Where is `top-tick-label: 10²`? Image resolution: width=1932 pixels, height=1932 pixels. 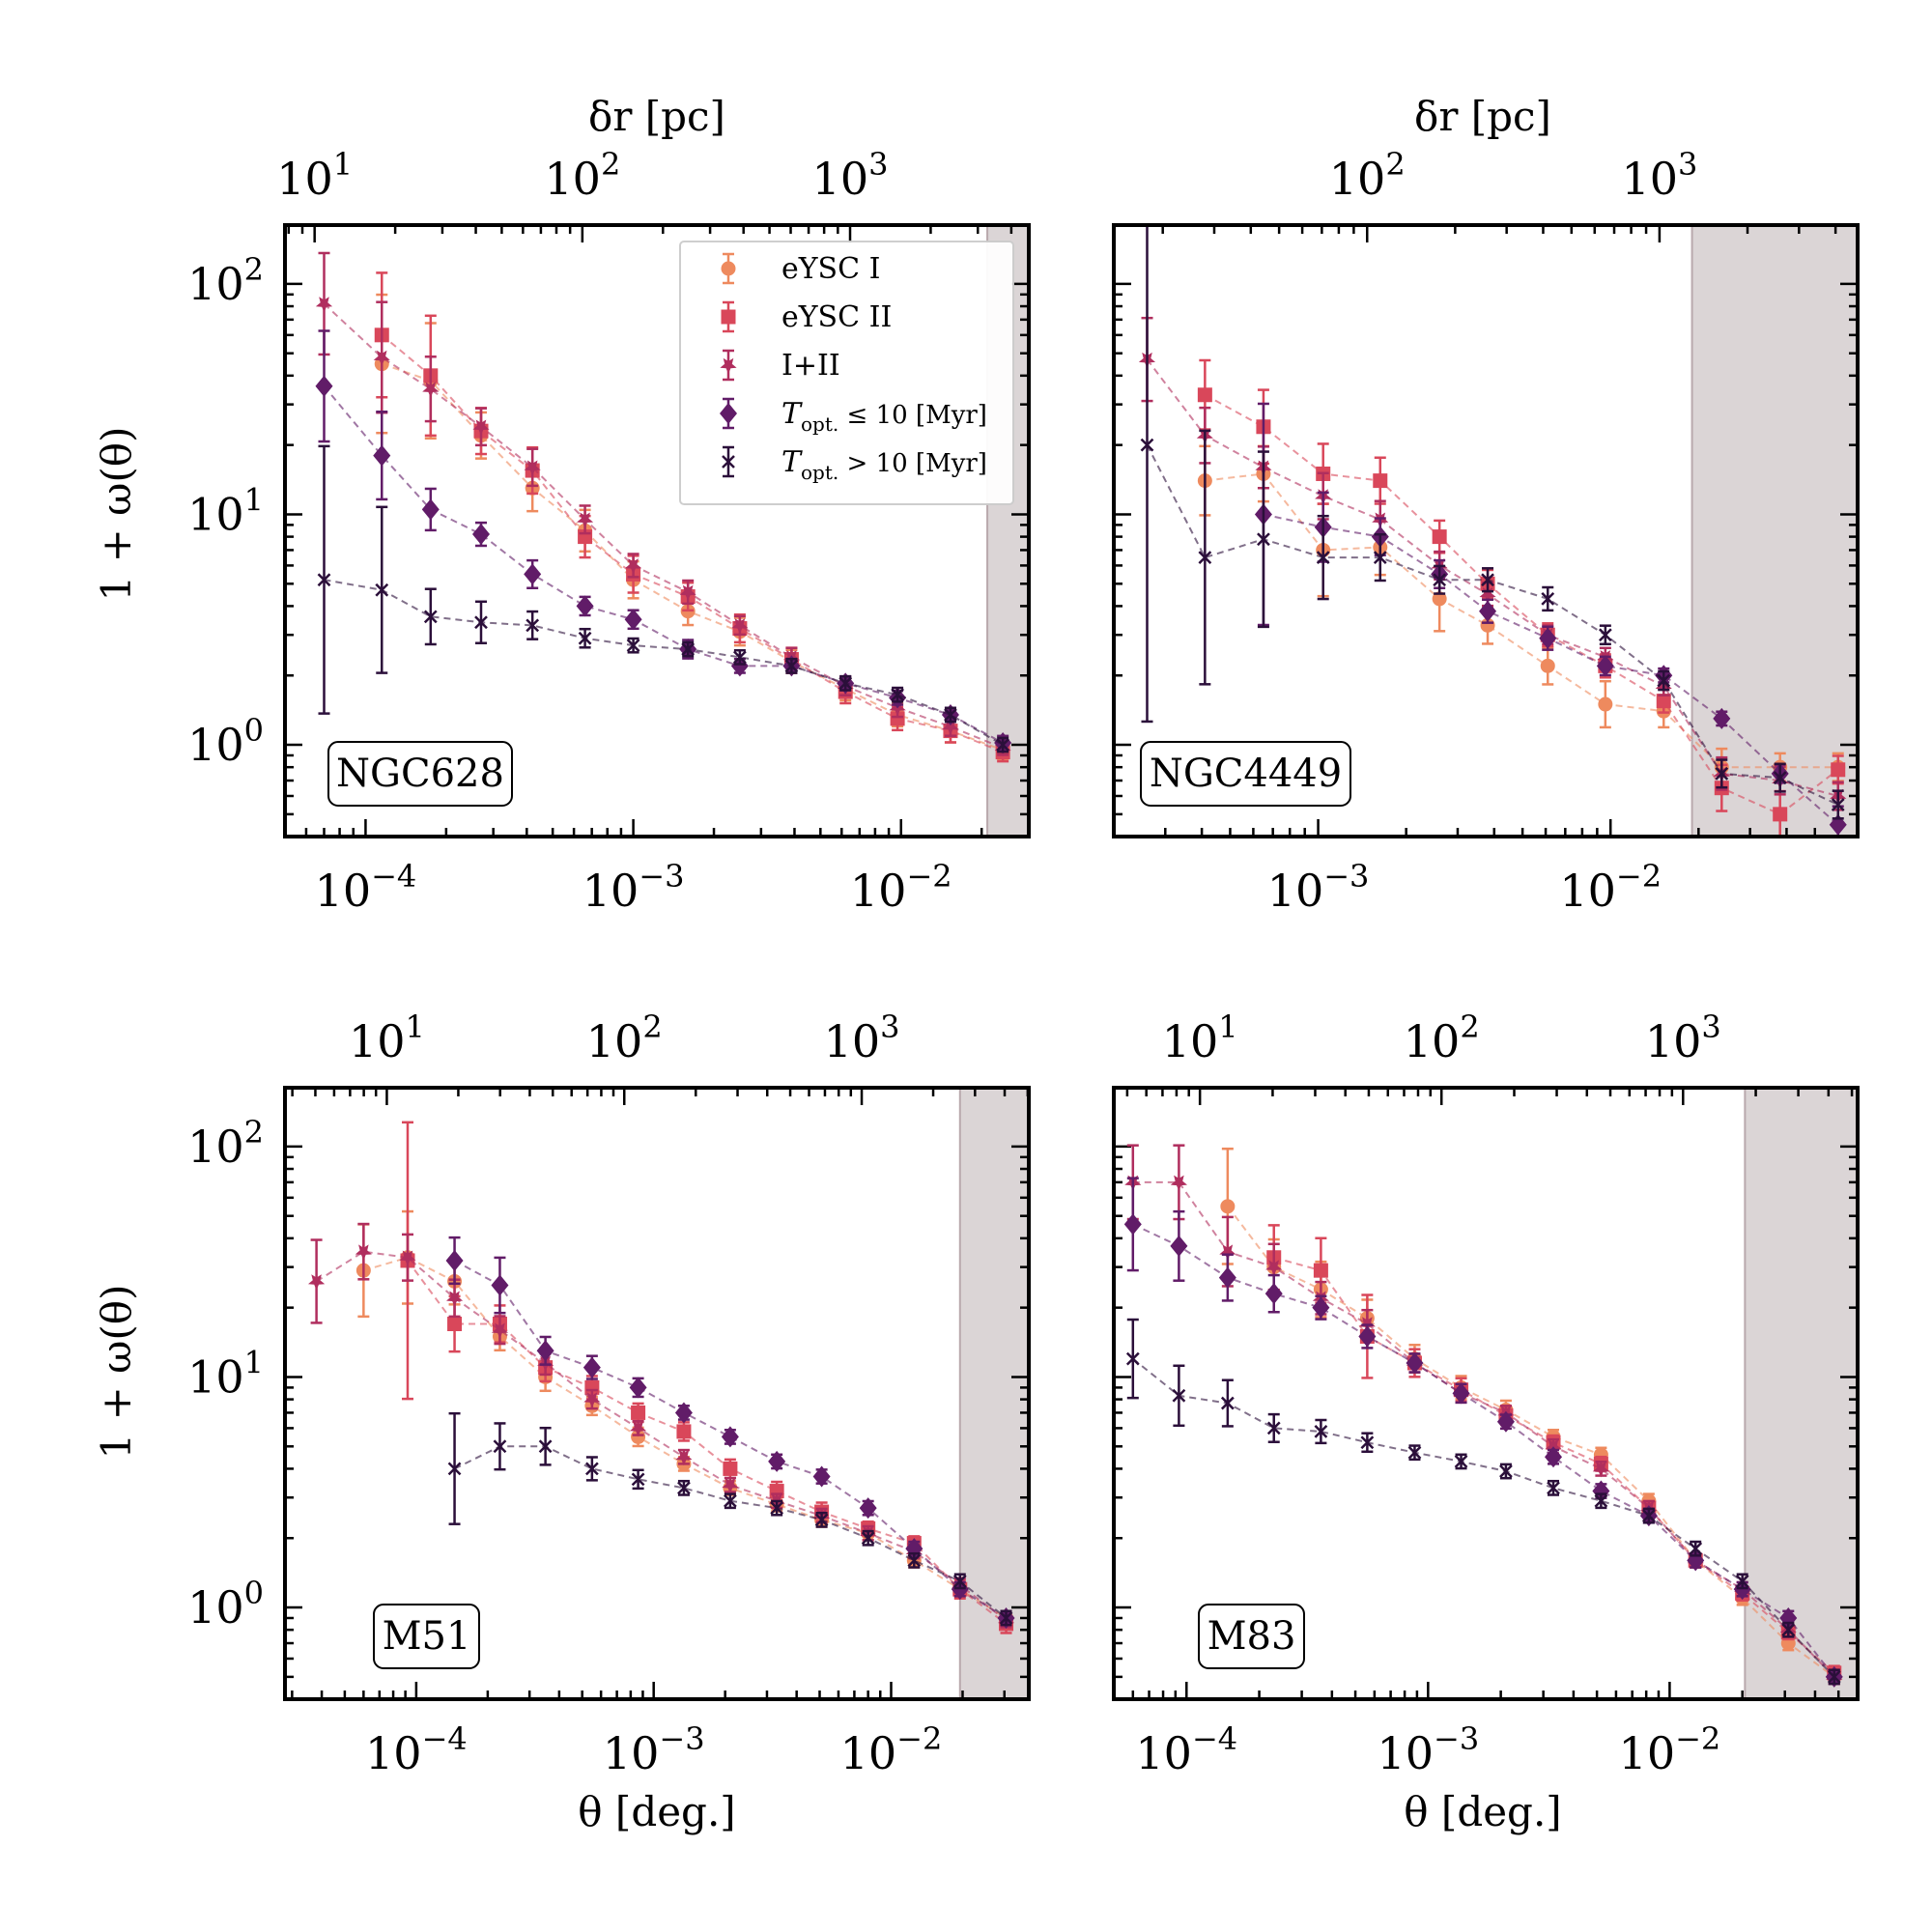
top-tick-label: 10² is located at coordinates (1367, 175).